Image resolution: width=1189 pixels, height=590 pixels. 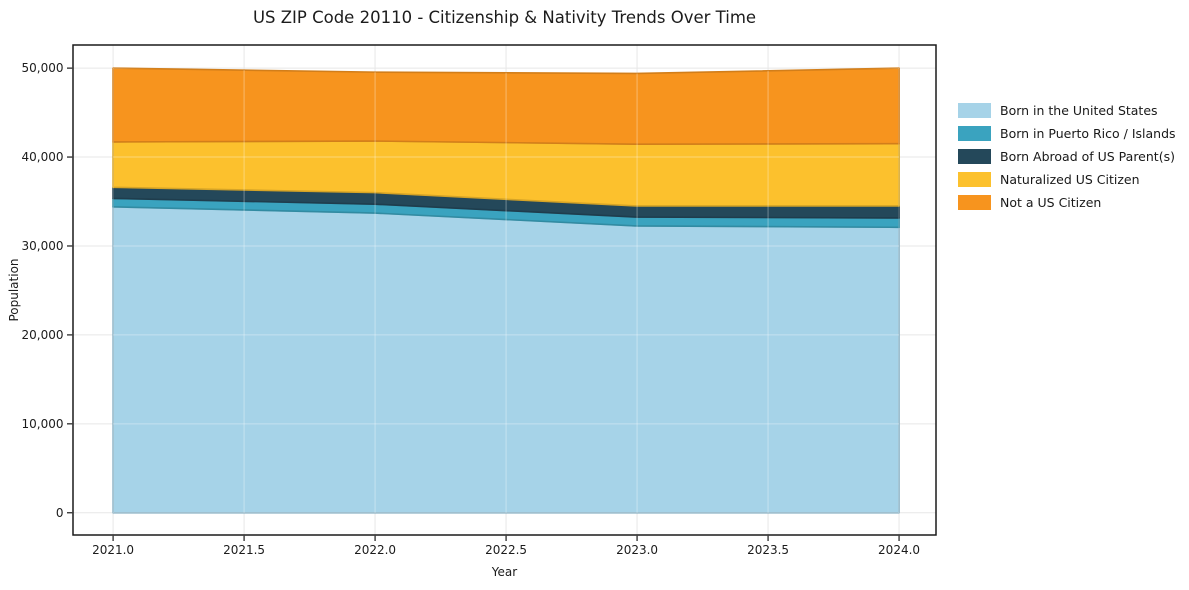 I want to click on y-tick-label: 30,000, so click(x=43, y=246).